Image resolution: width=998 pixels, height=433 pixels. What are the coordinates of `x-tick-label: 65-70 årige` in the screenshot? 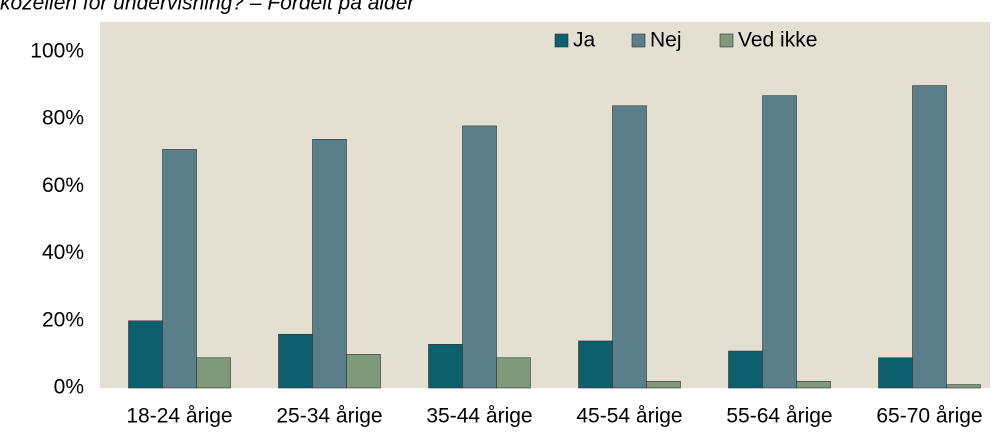 It's located at (929, 416).